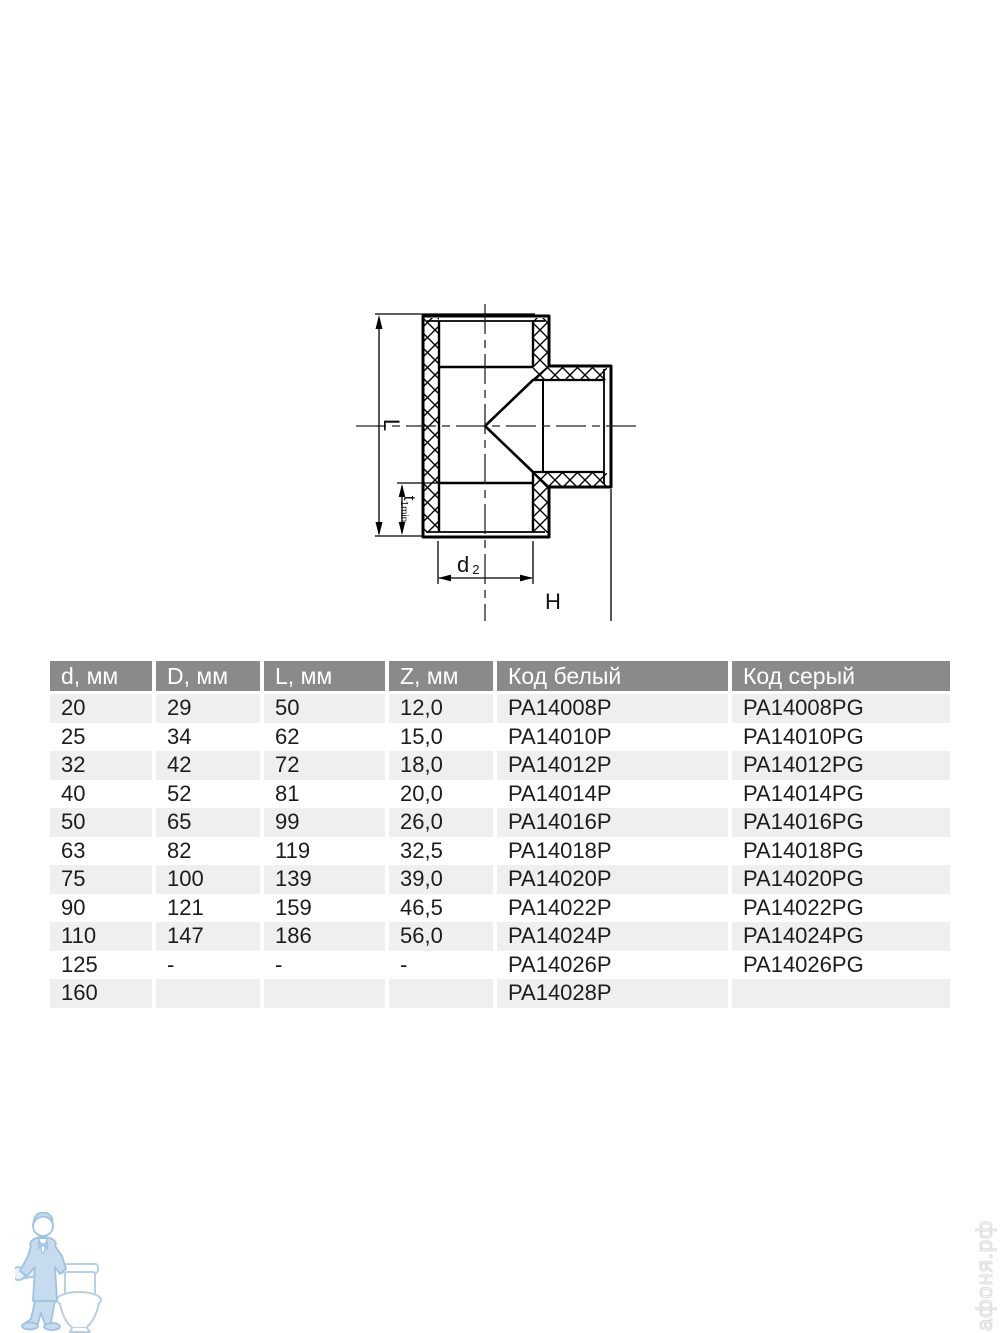  What do you see at coordinates (206, 822) in the screenshot?
I see `table-cell: 65` at bounding box center [206, 822].